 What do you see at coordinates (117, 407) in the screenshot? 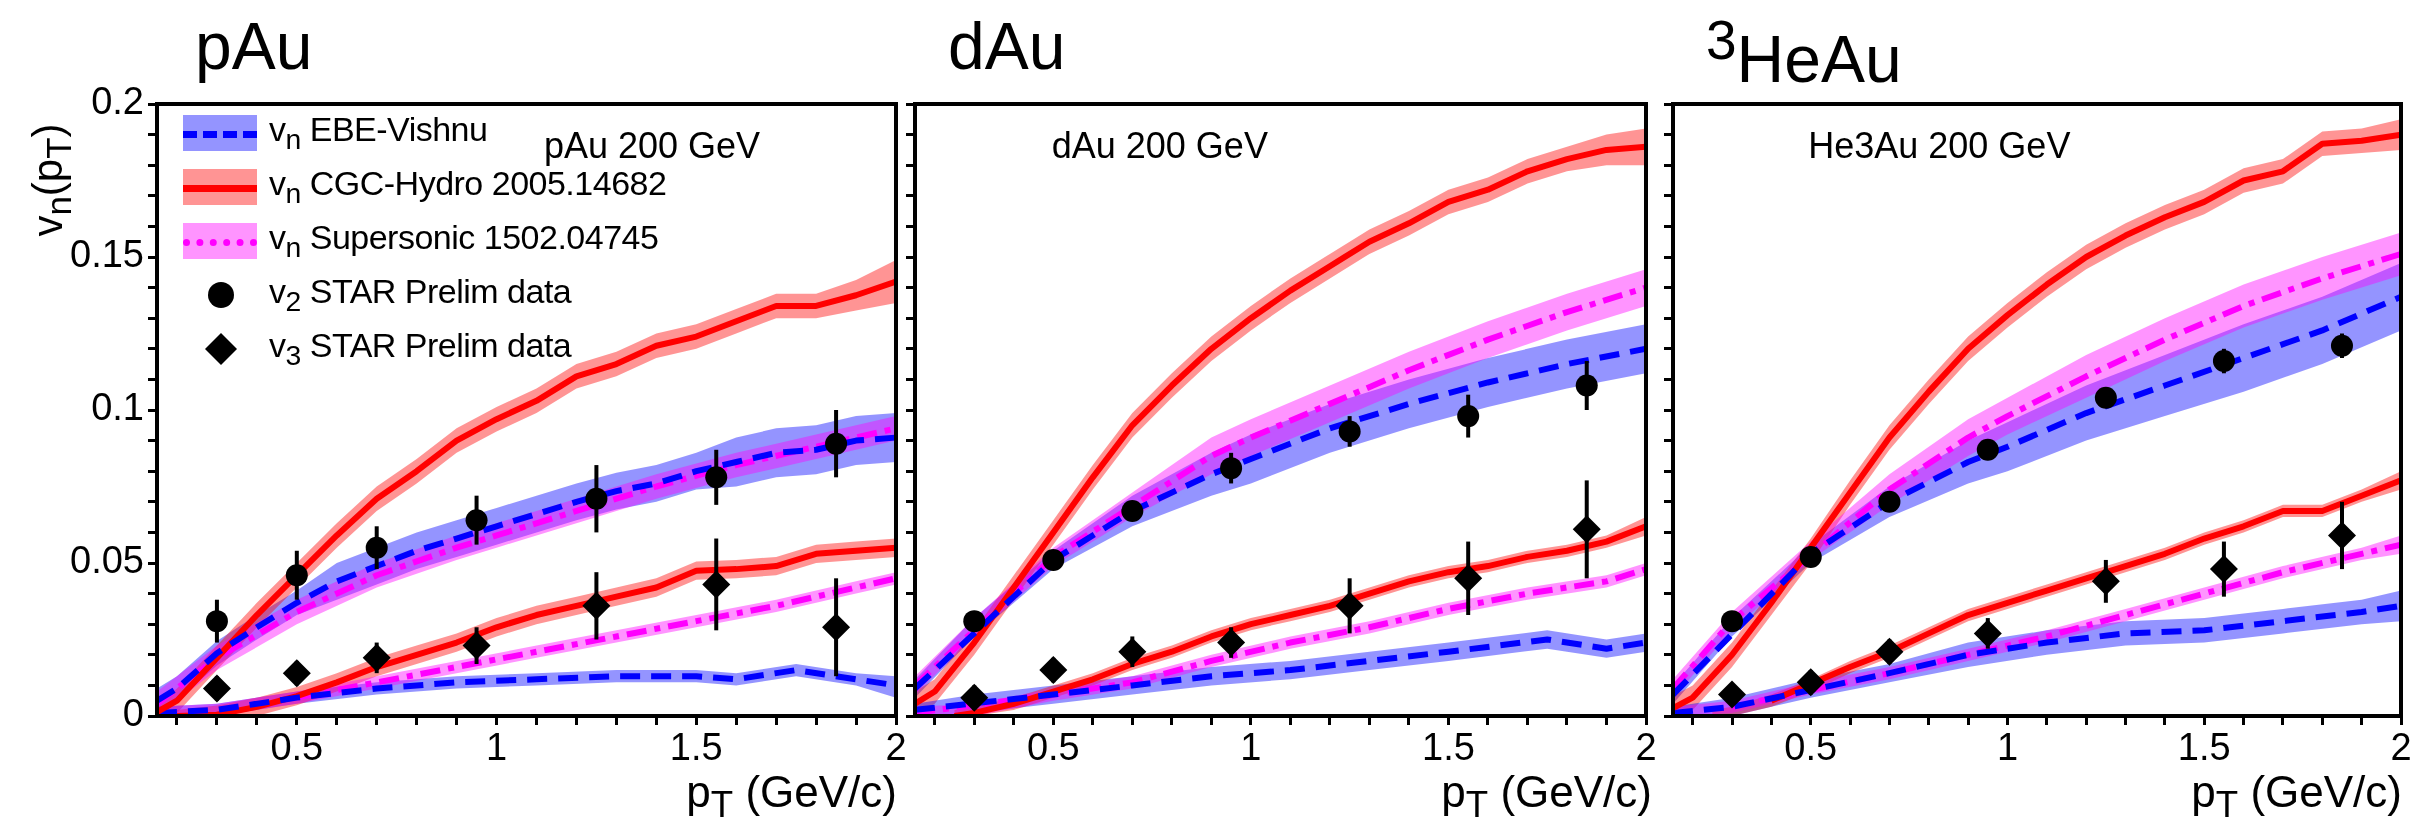
I see `y-tick-label: 0.1` at bounding box center [117, 407].